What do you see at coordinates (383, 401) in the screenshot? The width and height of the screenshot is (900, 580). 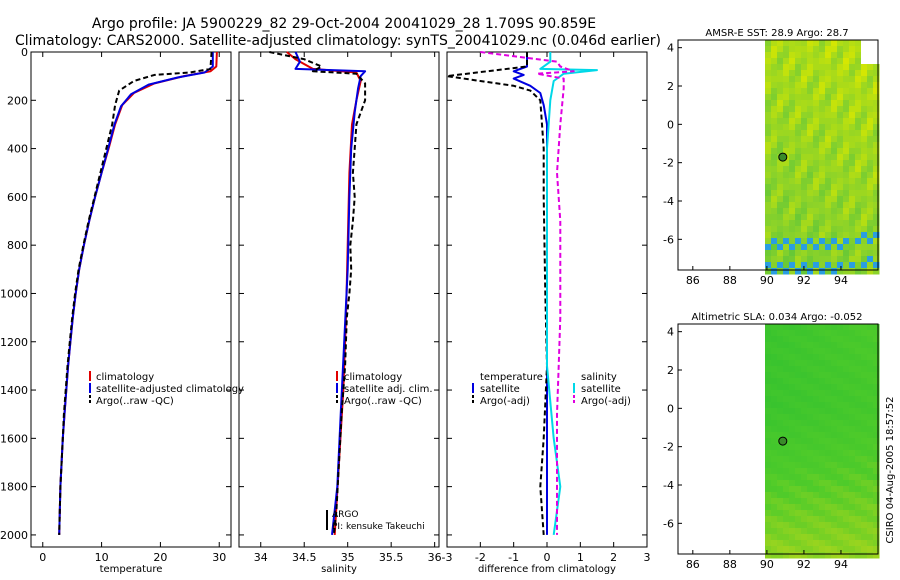 I see `sal-legend-argo: Argo(..raw -QC)` at bounding box center [383, 401].